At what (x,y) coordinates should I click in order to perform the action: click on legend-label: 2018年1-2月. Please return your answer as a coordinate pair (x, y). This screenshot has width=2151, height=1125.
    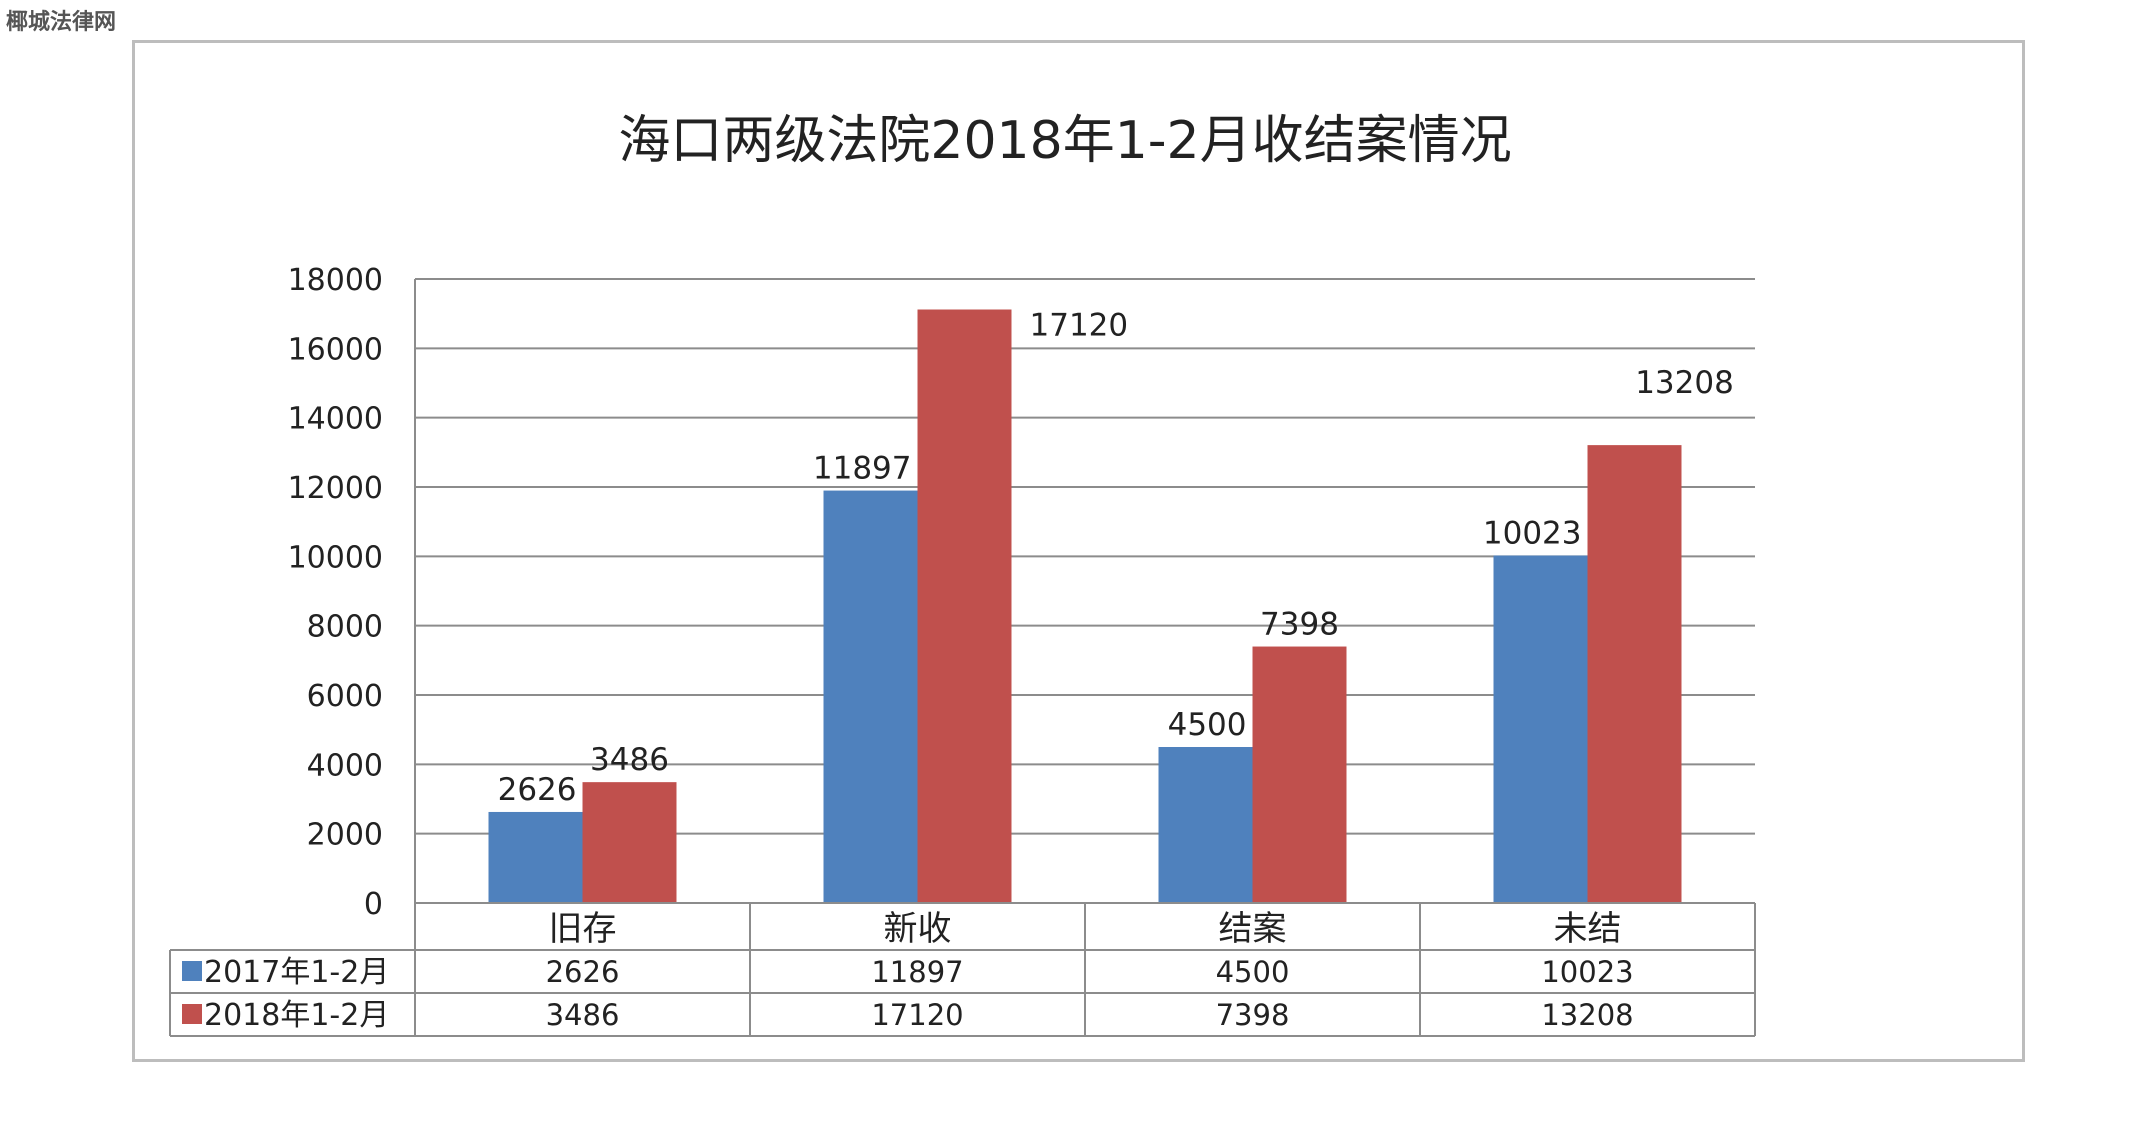
    Looking at the image, I should click on (296, 1015).